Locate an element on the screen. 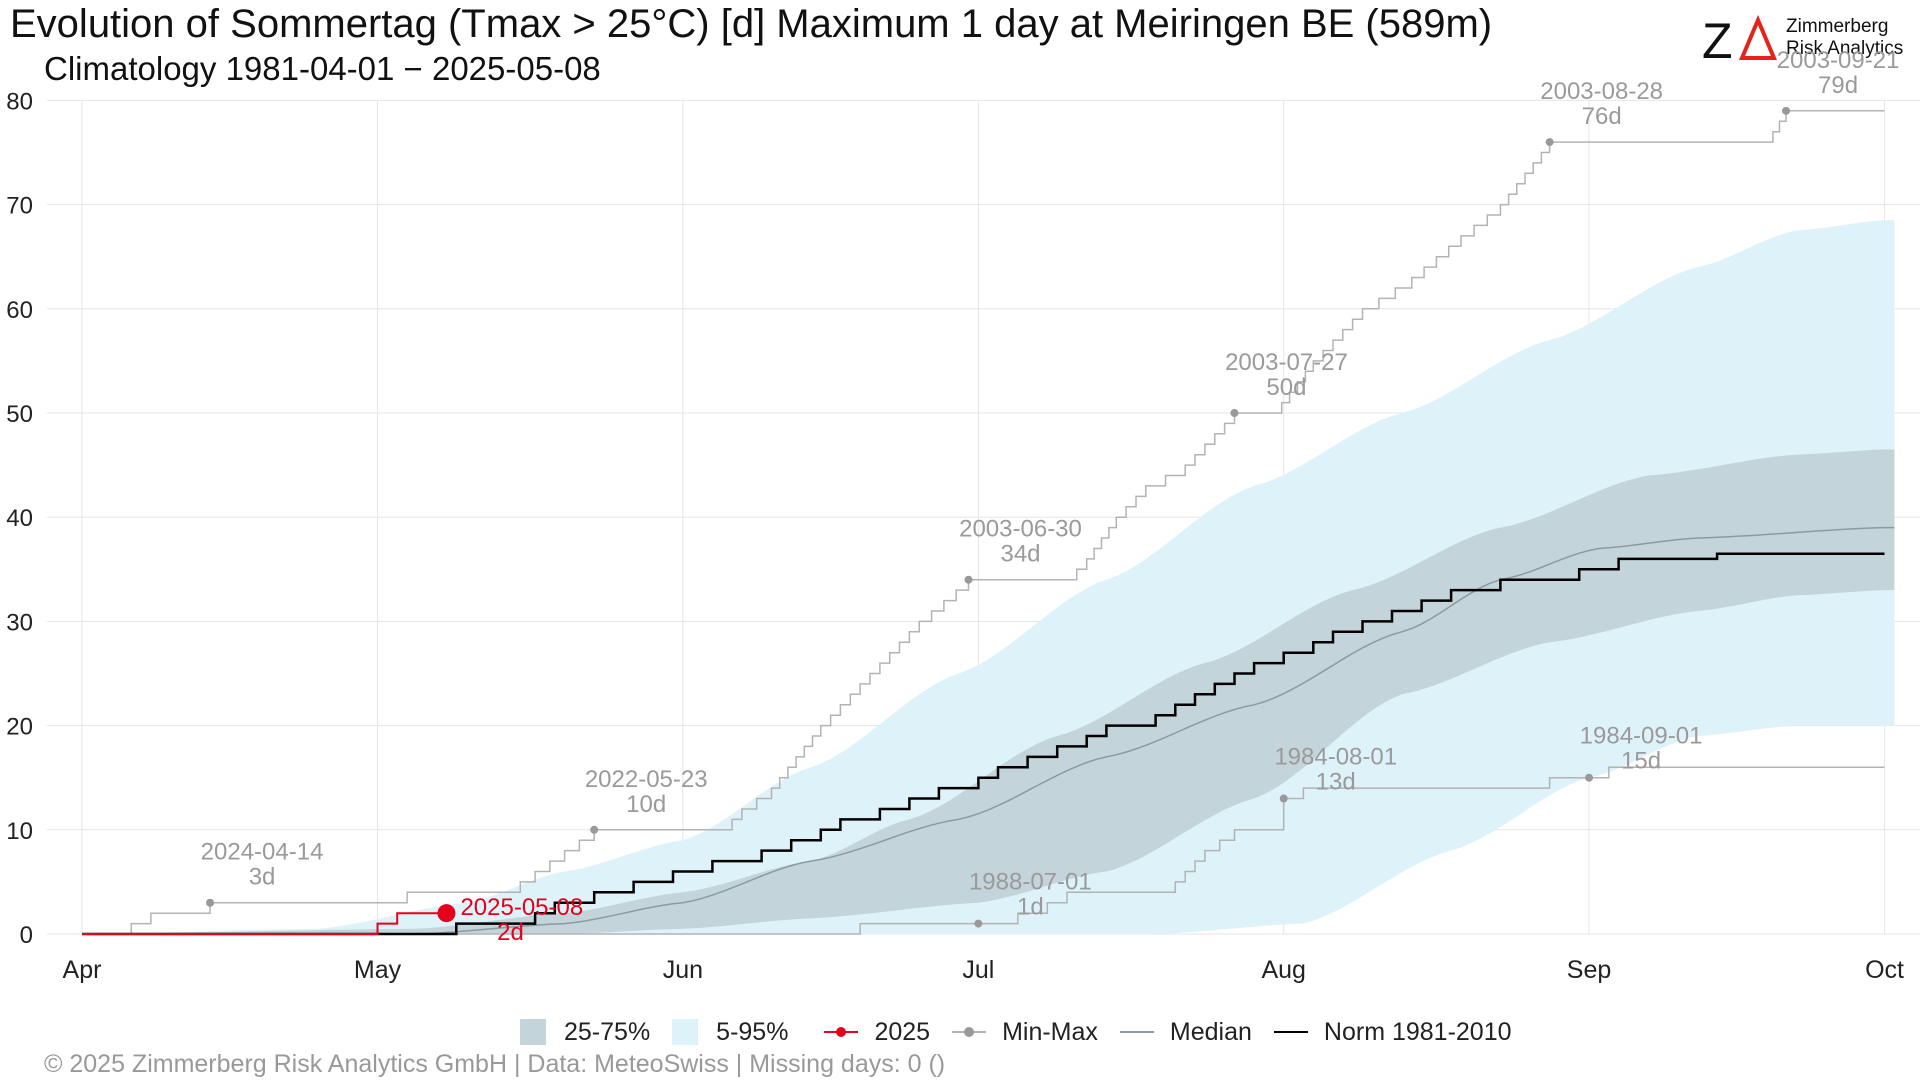 The width and height of the screenshot is (1920, 1080). legend-item-p90: 5-95% is located at coordinates (730, 1032).